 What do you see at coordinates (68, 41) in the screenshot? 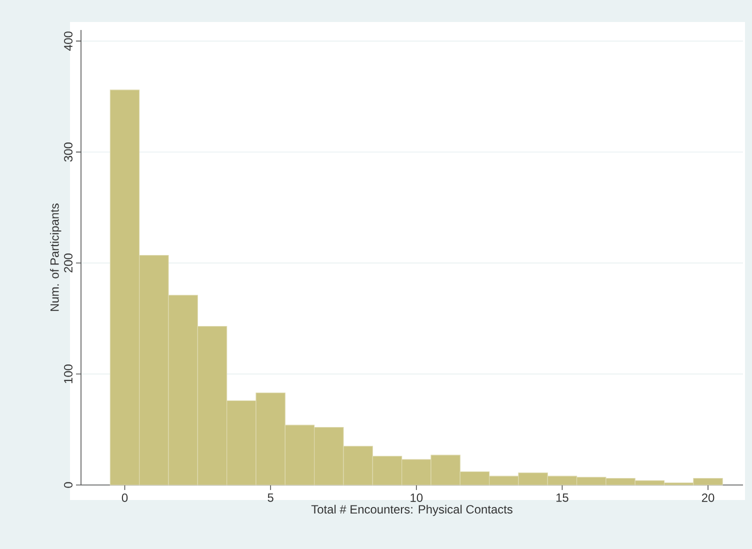
I see `y-tick-label: 400` at bounding box center [68, 41].